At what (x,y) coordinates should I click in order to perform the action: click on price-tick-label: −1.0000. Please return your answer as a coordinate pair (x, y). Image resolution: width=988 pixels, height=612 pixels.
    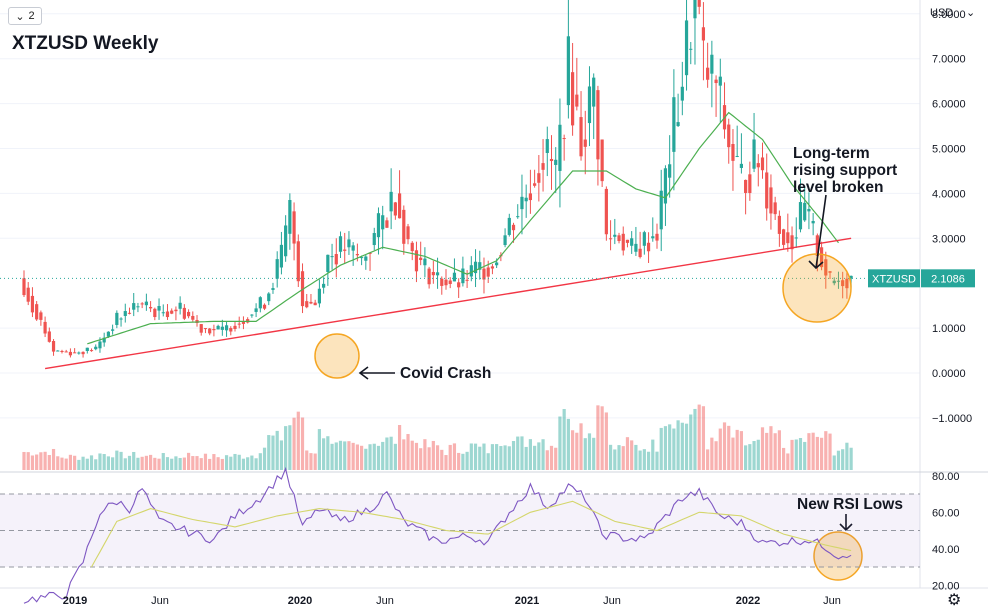
    Looking at the image, I should click on (952, 419).